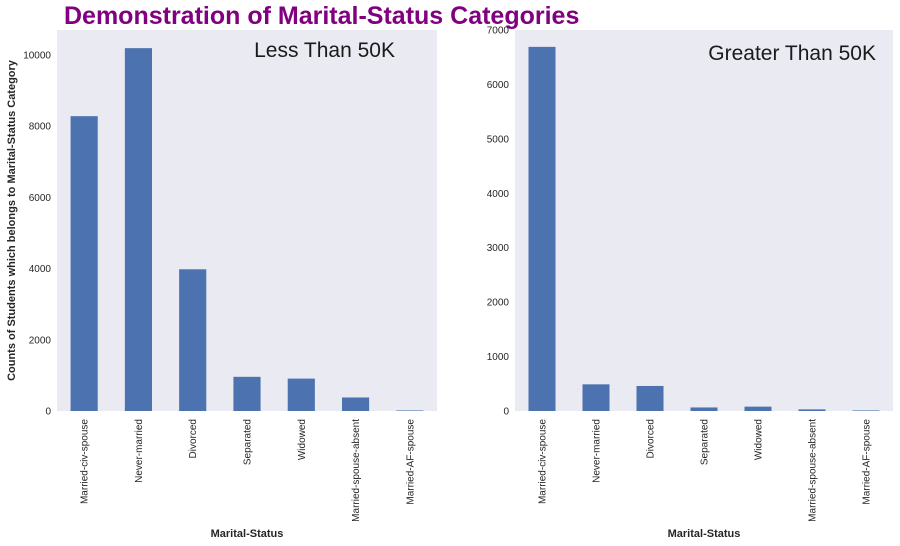  Describe the element at coordinates (37, 55) in the screenshot. I see `y-tick-label: 10000` at that location.